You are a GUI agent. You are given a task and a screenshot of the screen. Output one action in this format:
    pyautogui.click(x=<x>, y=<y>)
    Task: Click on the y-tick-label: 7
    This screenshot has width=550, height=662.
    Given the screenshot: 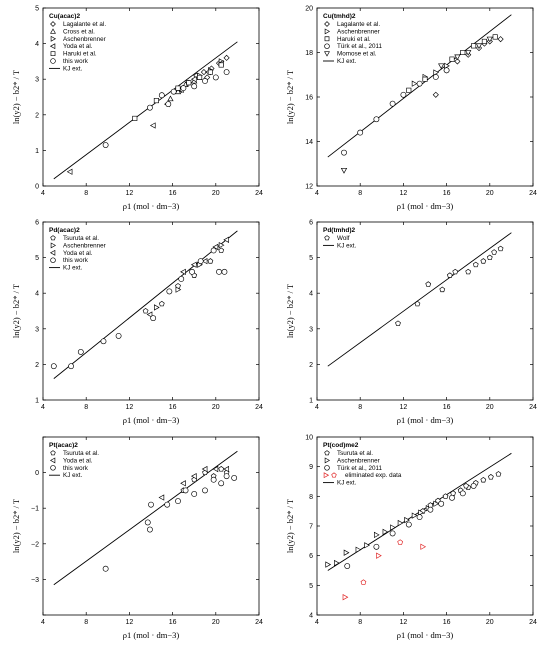 What is the action you would take?
    pyautogui.click(x=311, y=527)
    